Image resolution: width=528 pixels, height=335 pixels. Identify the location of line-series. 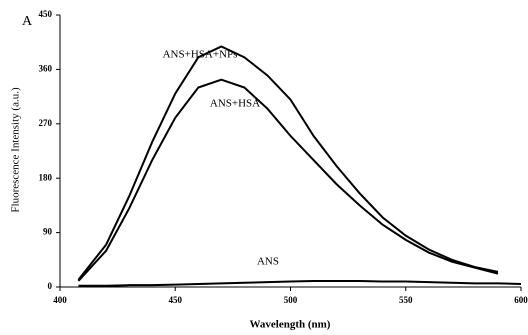
(300, 283).